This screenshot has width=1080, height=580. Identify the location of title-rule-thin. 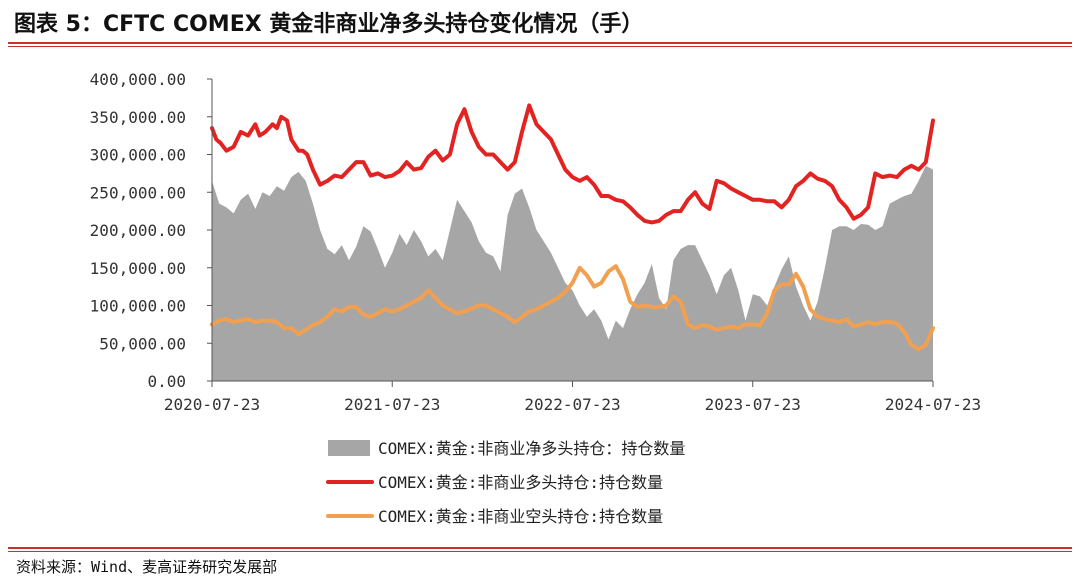
(540, 46).